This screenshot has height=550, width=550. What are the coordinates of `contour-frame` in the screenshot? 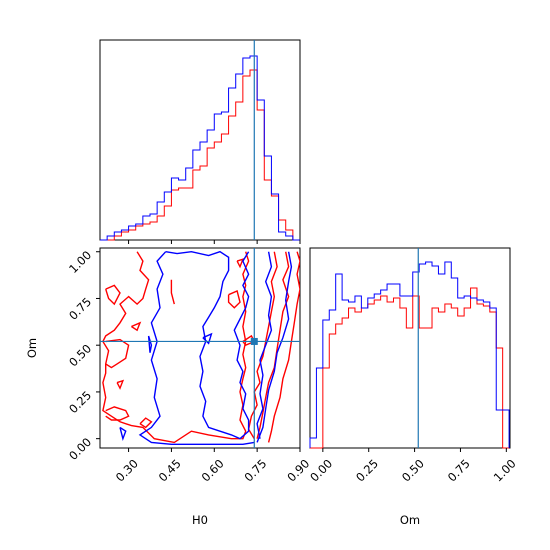 It's located at (200, 348).